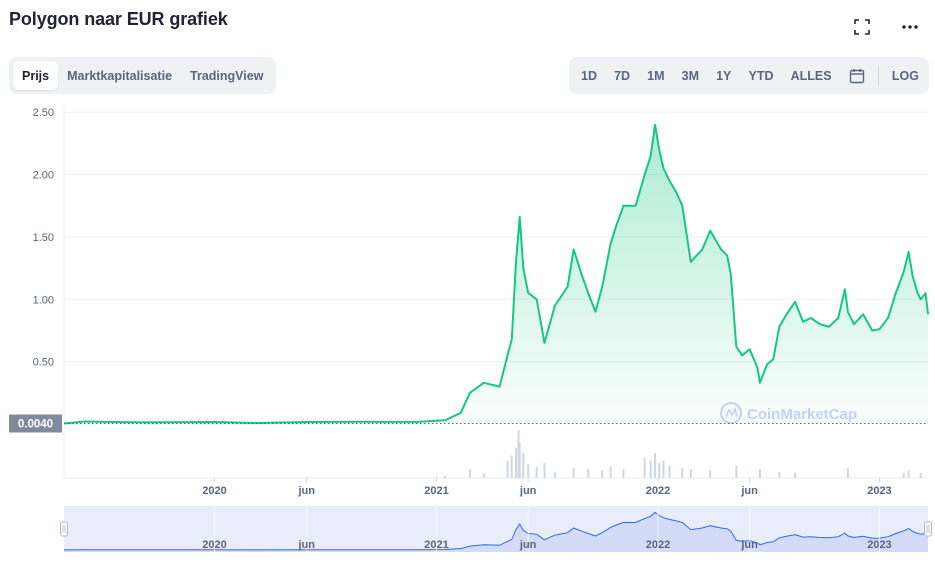 The height and width of the screenshot is (562, 935). I want to click on time-range-selector: 1D 7D 1M 3M 1Y YTD ALLES LOG, so click(749, 75).